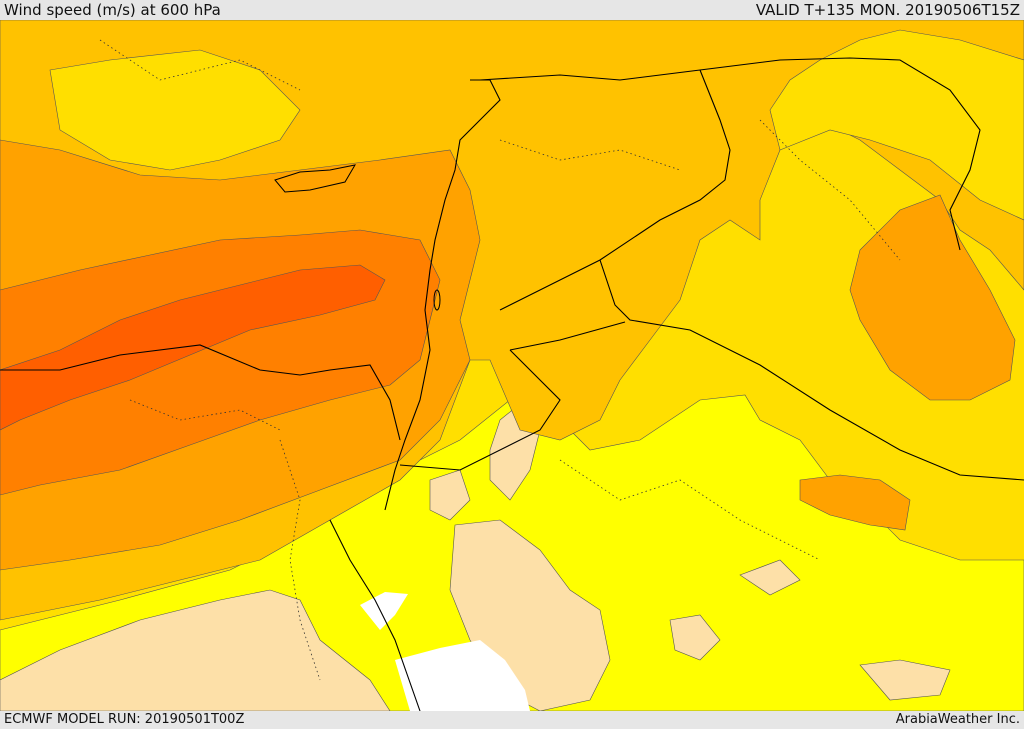 This screenshot has height=729, width=1024. What do you see at coordinates (195, 650) in the screenshot?
I see `zone-calm-sw` at bounding box center [195, 650].